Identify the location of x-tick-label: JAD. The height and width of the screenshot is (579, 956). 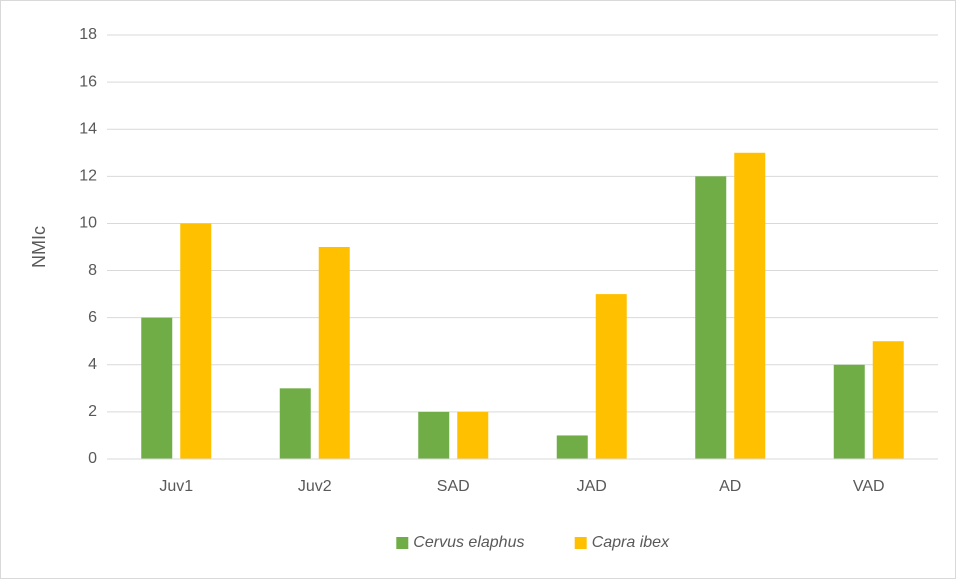
(592, 486).